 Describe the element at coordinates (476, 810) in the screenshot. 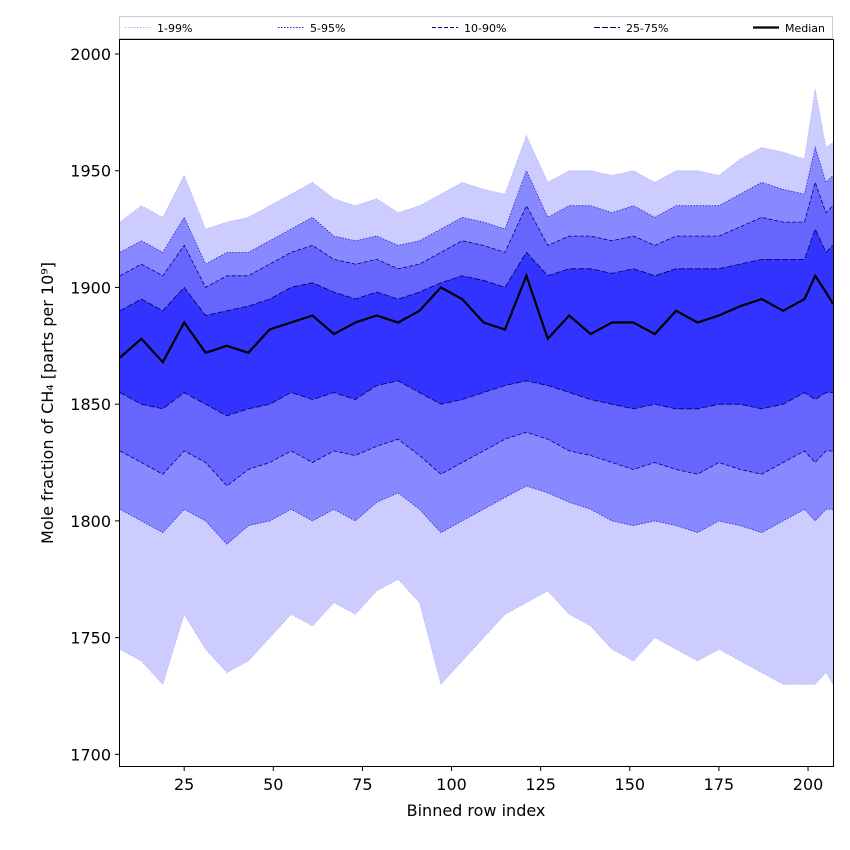

I see `x-axis-label: Binned row index` at that location.